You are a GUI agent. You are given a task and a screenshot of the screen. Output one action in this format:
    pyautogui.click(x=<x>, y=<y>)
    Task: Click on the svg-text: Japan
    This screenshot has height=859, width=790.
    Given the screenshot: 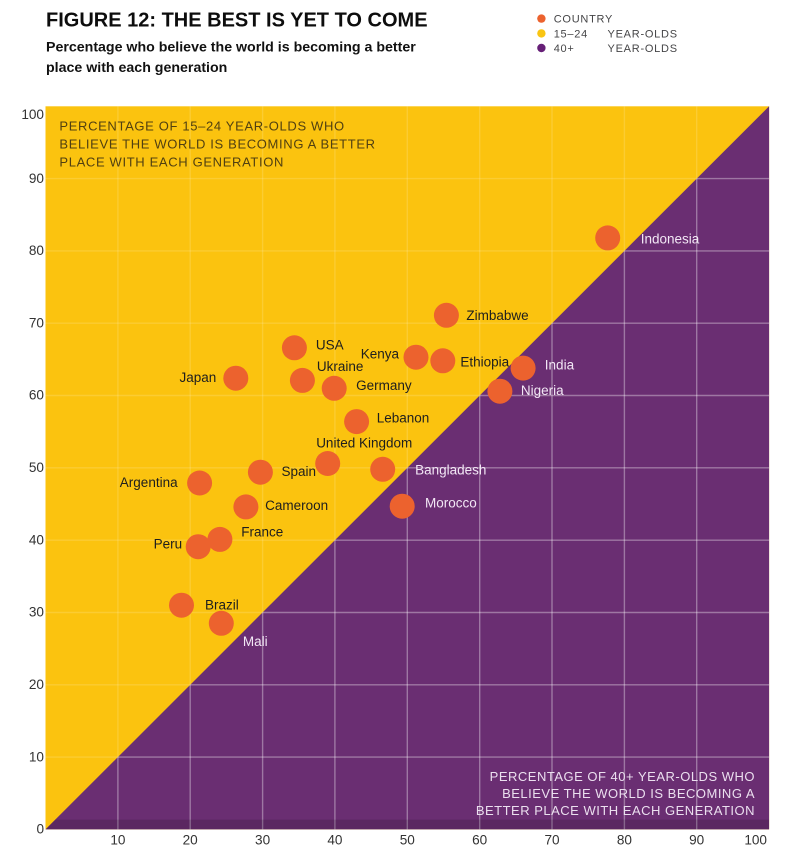 What is the action you would take?
    pyautogui.click(x=198, y=377)
    